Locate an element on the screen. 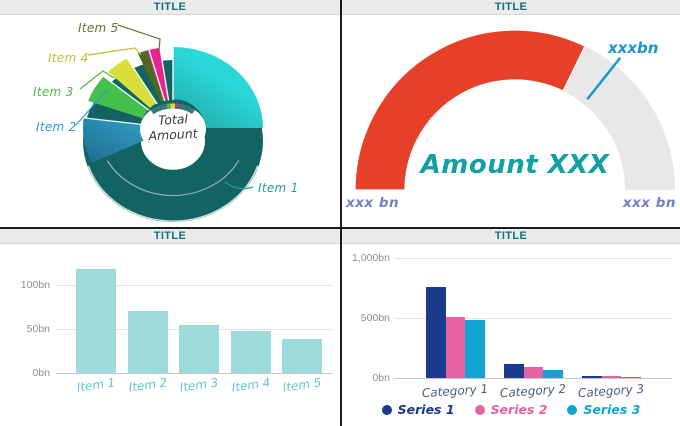 This screenshot has height=426, width=680. legend-label: Series 1 is located at coordinates (426, 409).